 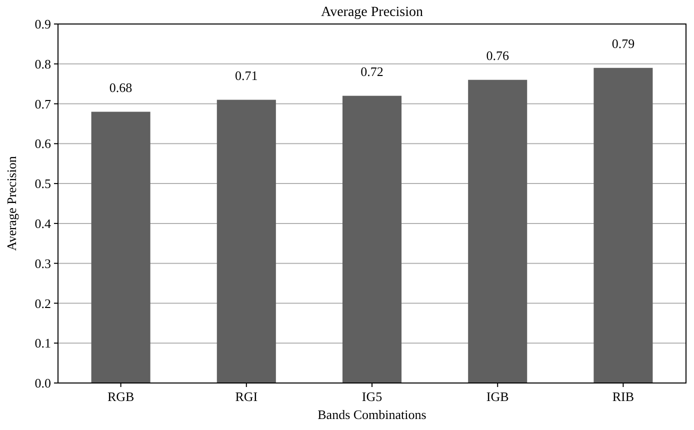 I want to click on x-tick-label: RGB, so click(x=120, y=396).